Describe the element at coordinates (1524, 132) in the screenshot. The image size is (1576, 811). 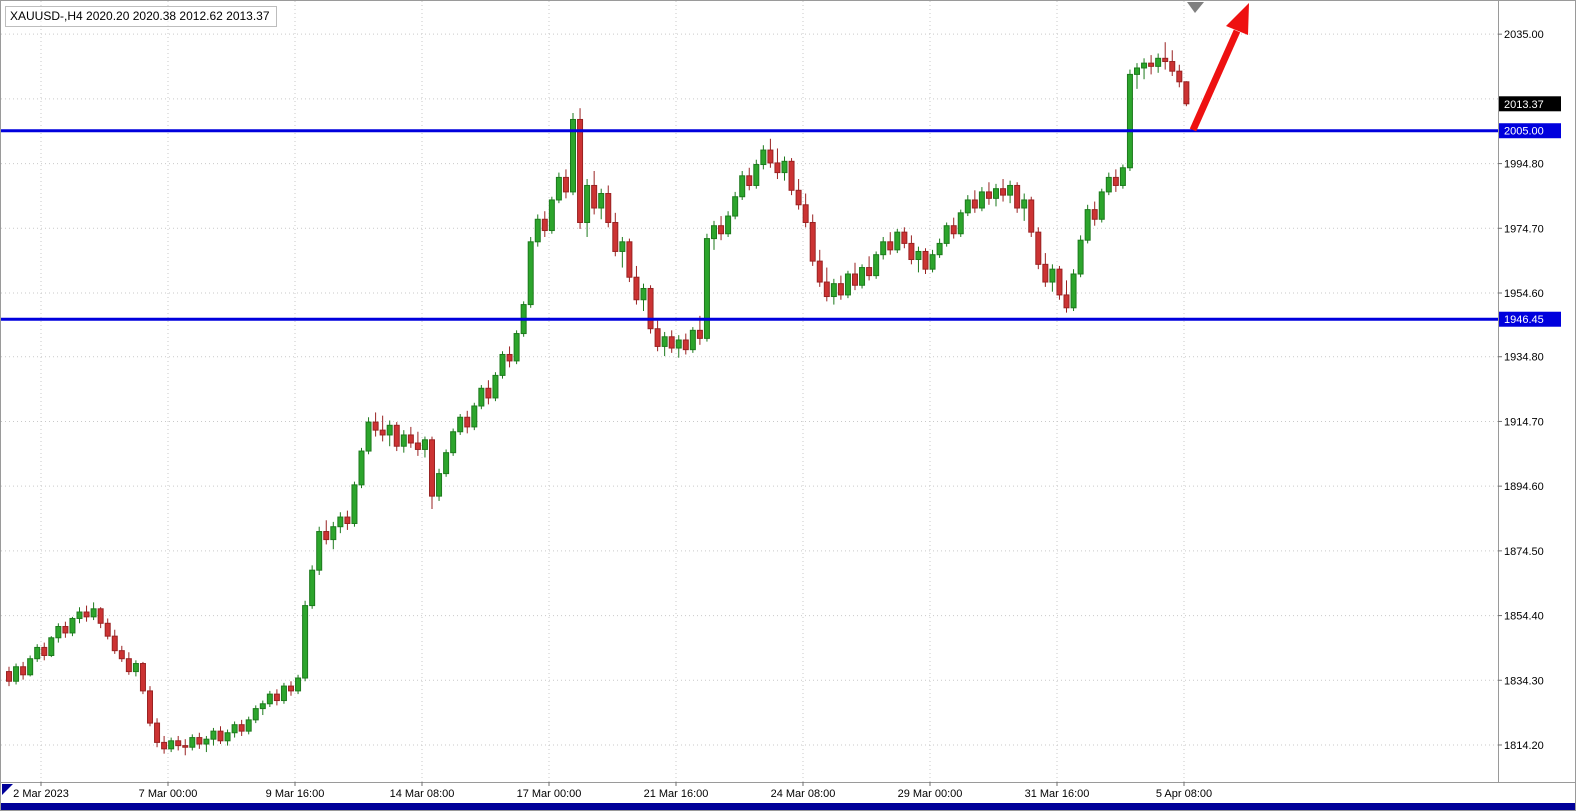
I see `level-price-label: 2005.00` at that location.